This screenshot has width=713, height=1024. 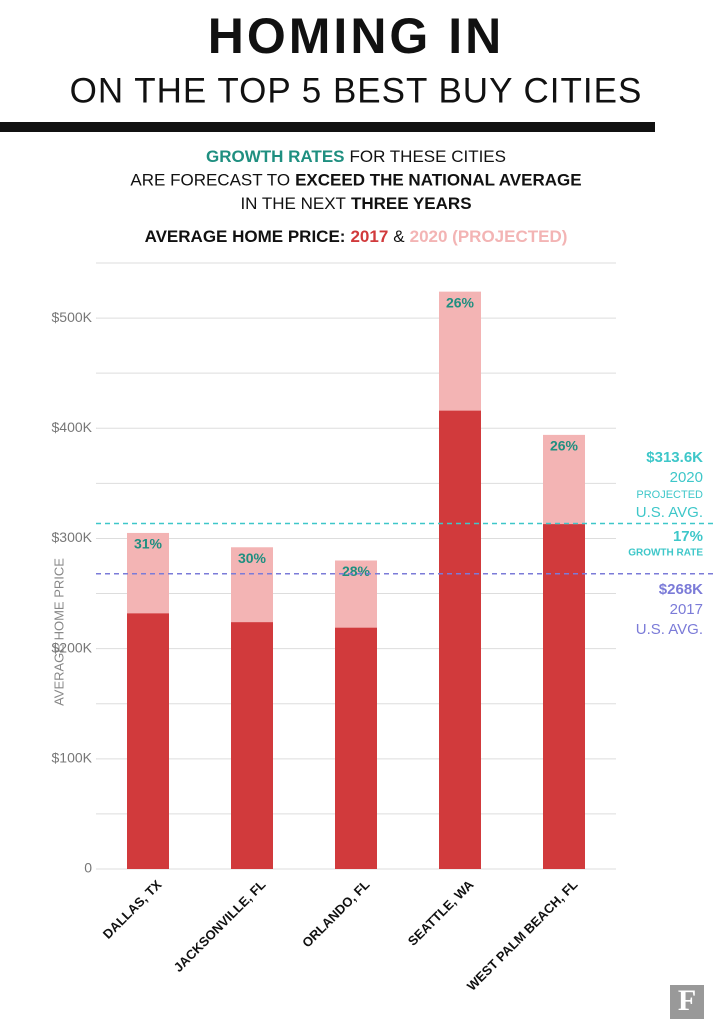 I want to click on intro-line: IN THE NEXT THREE YEARS, so click(x=355, y=203).